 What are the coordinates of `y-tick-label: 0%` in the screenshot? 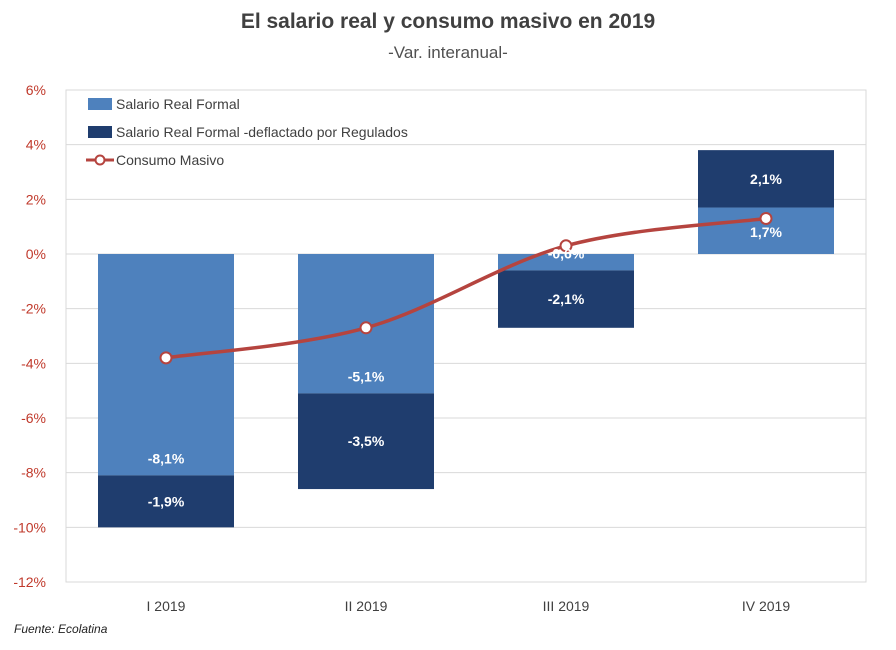 It's located at (36, 254).